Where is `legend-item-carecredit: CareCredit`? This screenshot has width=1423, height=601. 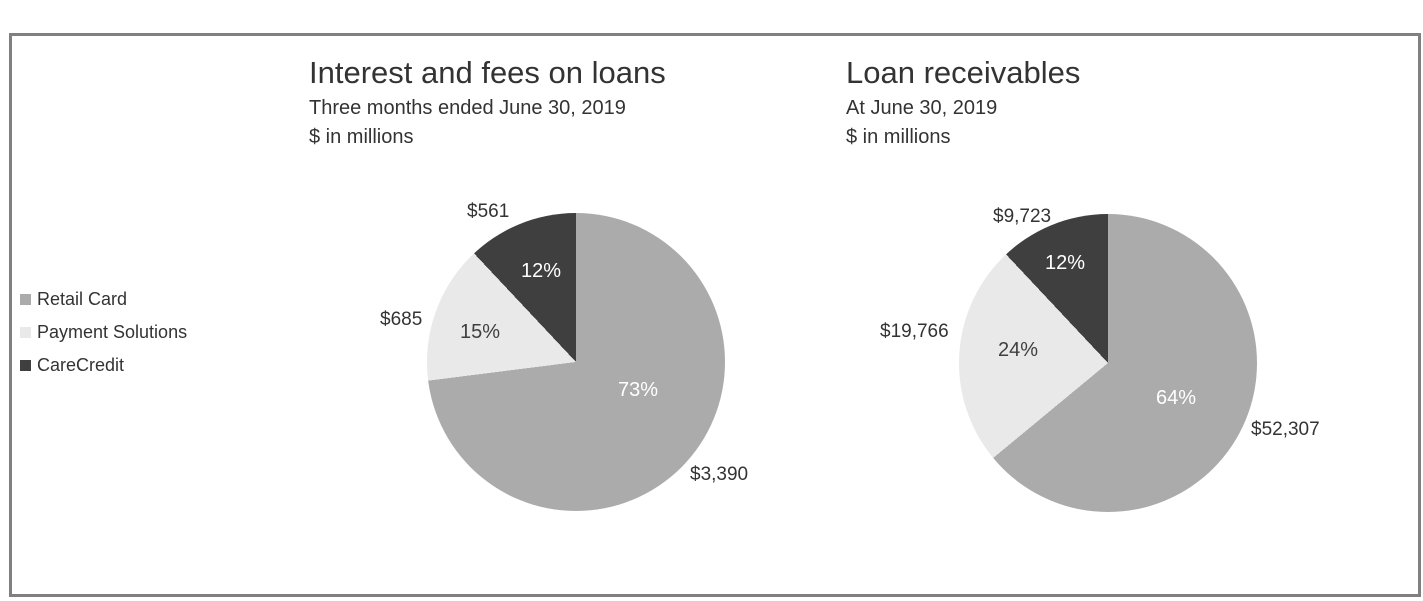 legend-item-carecredit: CareCredit is located at coordinates (103, 365).